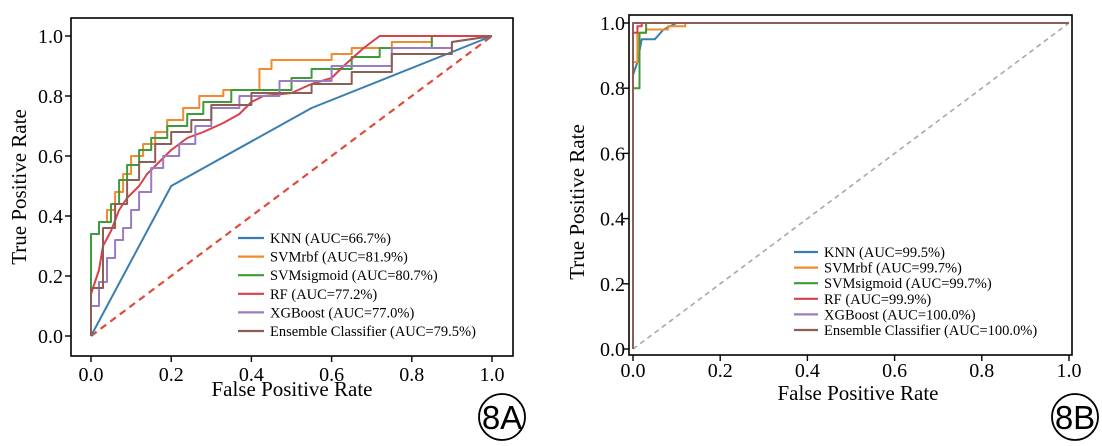 Image resolution: width=1102 pixels, height=446 pixels. I want to click on legend-label-xgboost: XGBoost (AUC=100.0%), so click(900, 315).